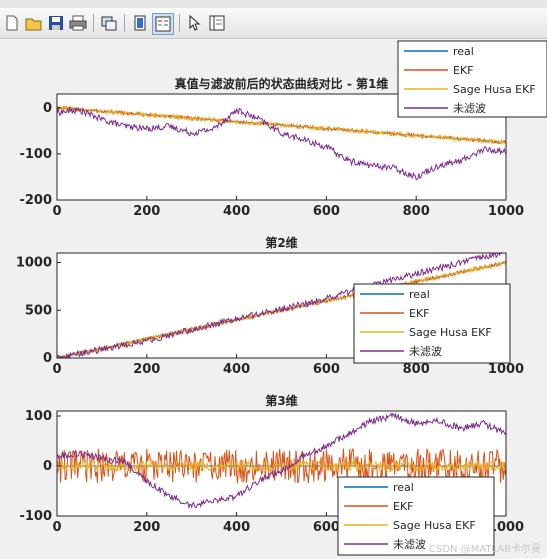 The width and height of the screenshot is (547, 559). What do you see at coordinates (273, 23) in the screenshot?
I see `figure-toolbar` at bounding box center [273, 23].